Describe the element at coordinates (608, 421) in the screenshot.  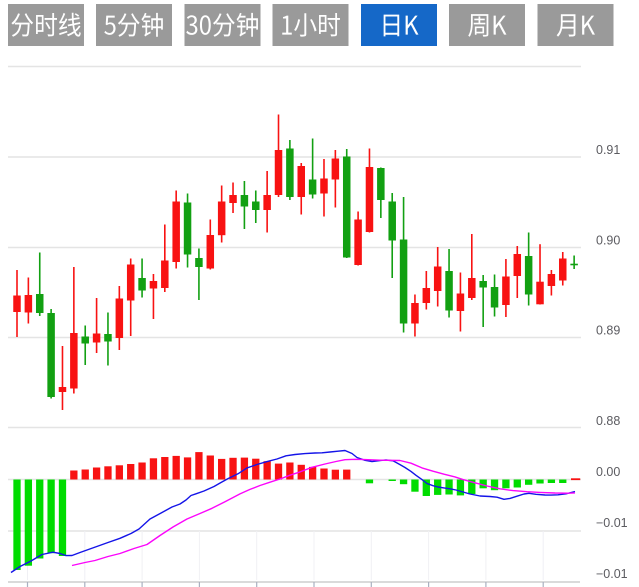
I see `svg-text: 0.88` at that location.